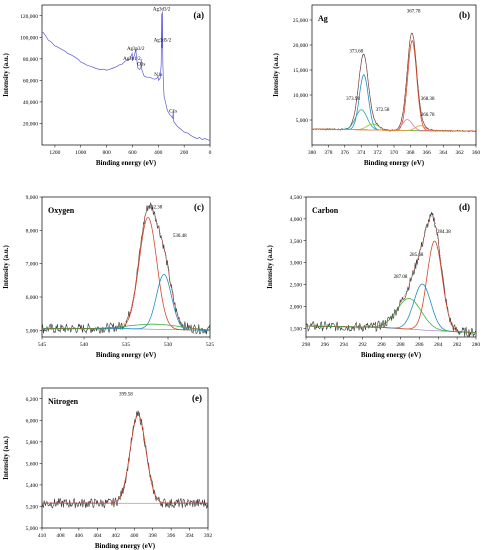 The width and height of the screenshot is (484, 550). Describe the element at coordinates (132, 153) in the screenshot. I see `x-tick-label: 600` at that location.